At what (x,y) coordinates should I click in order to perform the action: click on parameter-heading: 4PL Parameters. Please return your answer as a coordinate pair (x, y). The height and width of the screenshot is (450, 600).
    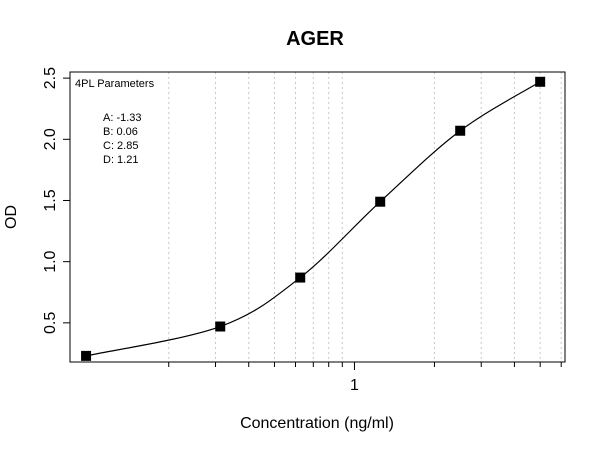
    Looking at the image, I should click on (115, 84).